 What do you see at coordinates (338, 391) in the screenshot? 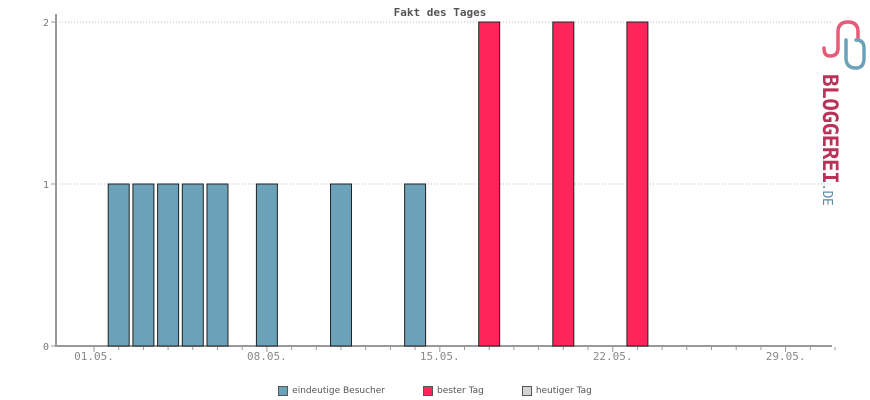
I see `legend-label: eindeutige Besucher` at bounding box center [338, 391].